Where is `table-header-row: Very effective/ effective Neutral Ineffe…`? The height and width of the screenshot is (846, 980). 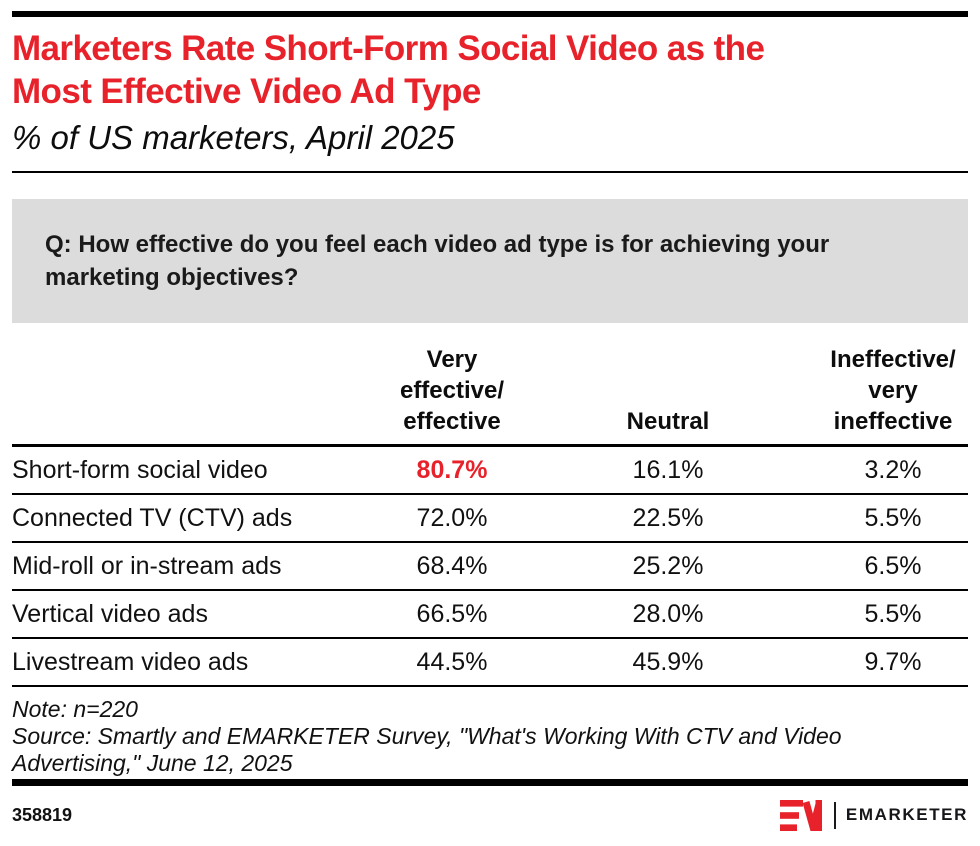 table-header-row: Very effective/ effective Neutral Ineffe… is located at coordinates (490, 395).